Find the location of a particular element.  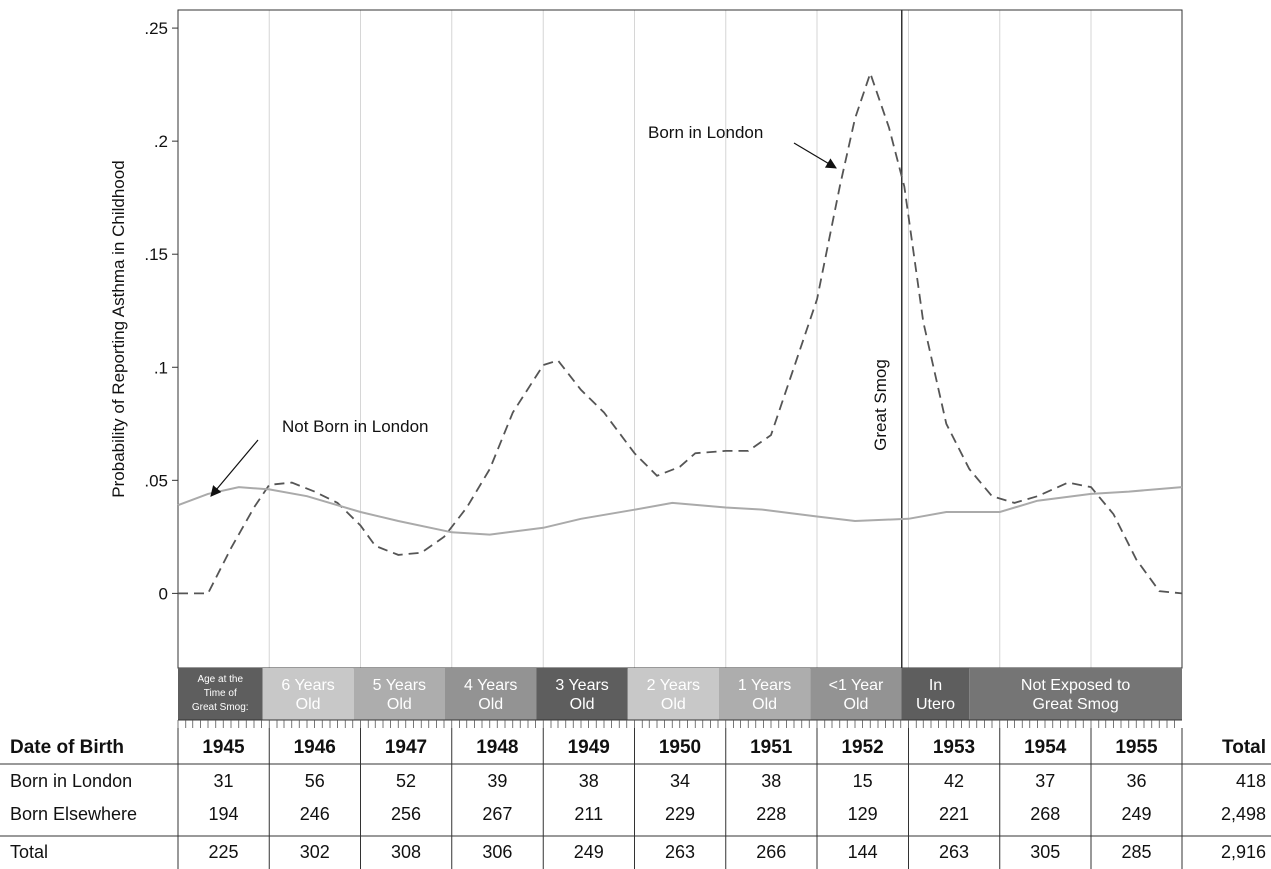

table-row-label: Born Elsewhere is located at coordinates (73, 814).